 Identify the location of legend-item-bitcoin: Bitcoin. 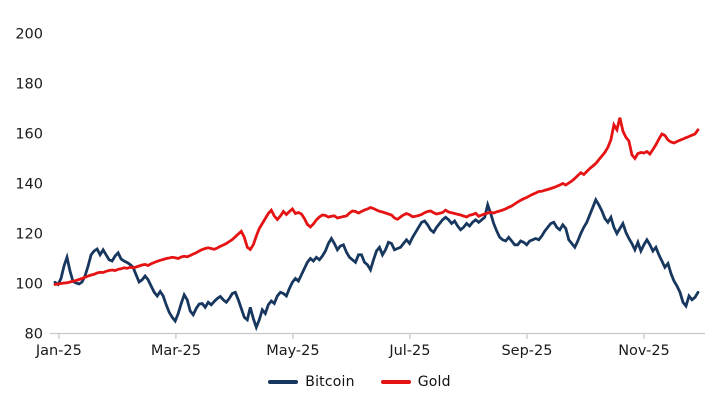
(311, 382).